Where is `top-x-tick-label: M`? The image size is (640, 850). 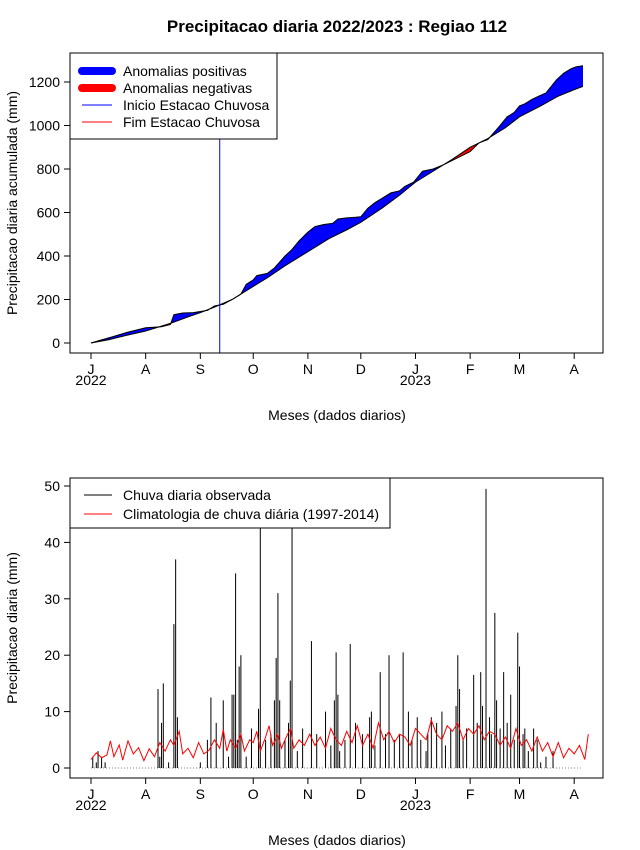
top-x-tick-label: M is located at coordinates (520, 369).